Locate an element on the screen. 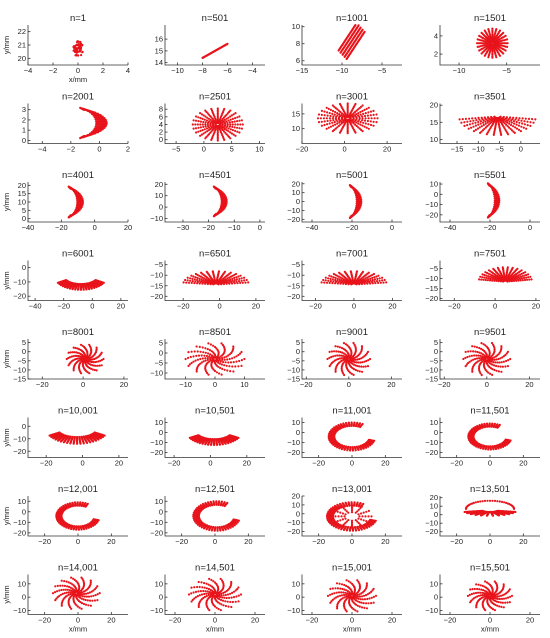  y-tick-label: 20 is located at coordinates (296, 183).